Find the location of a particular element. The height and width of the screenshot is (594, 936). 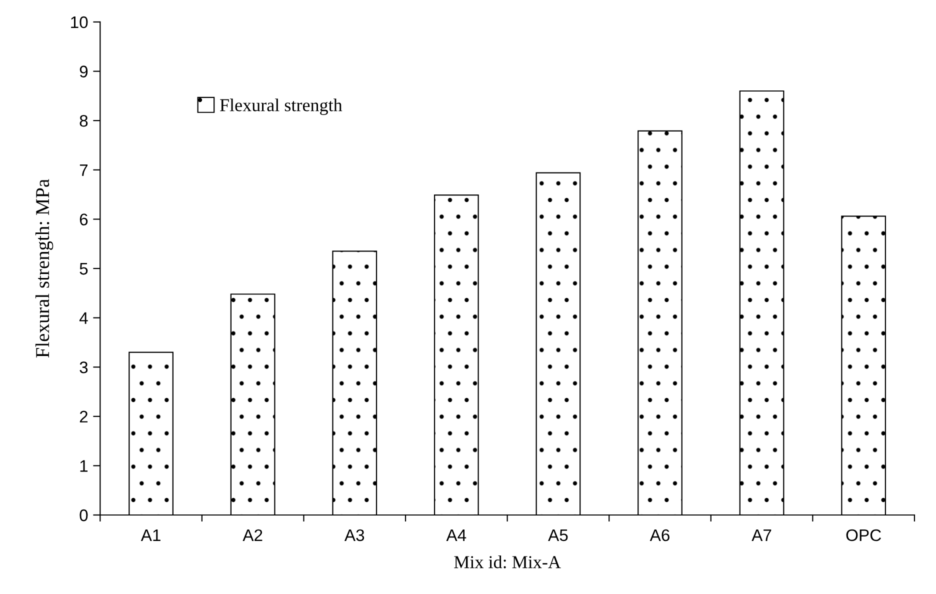

y-tick-label: 7 is located at coordinates (84, 170).